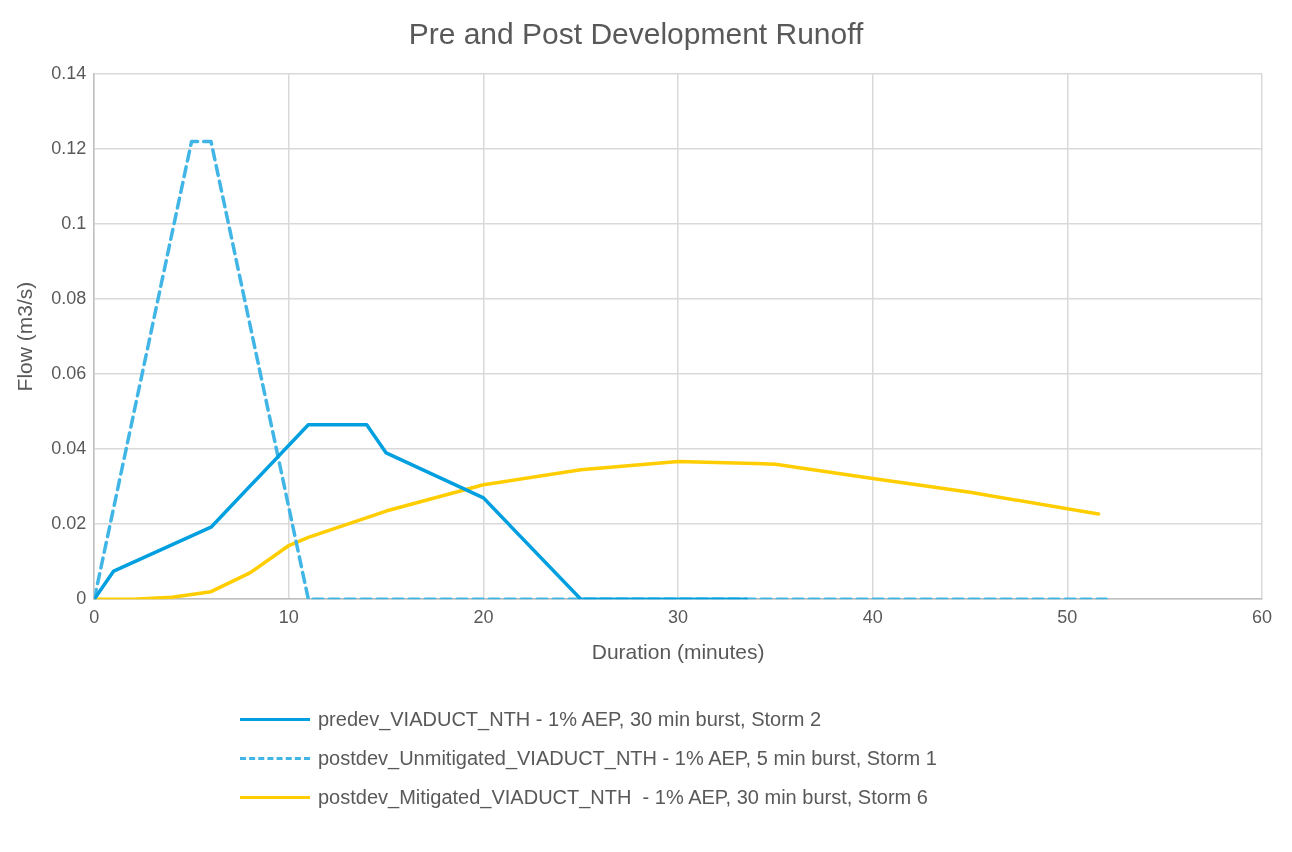  Describe the element at coordinates (623, 797) in the screenshot. I see `legend-label: postdev_Mitigated_VIADUCT_NTH - 1% AEP, 30 min burst, Storm 6` at that location.